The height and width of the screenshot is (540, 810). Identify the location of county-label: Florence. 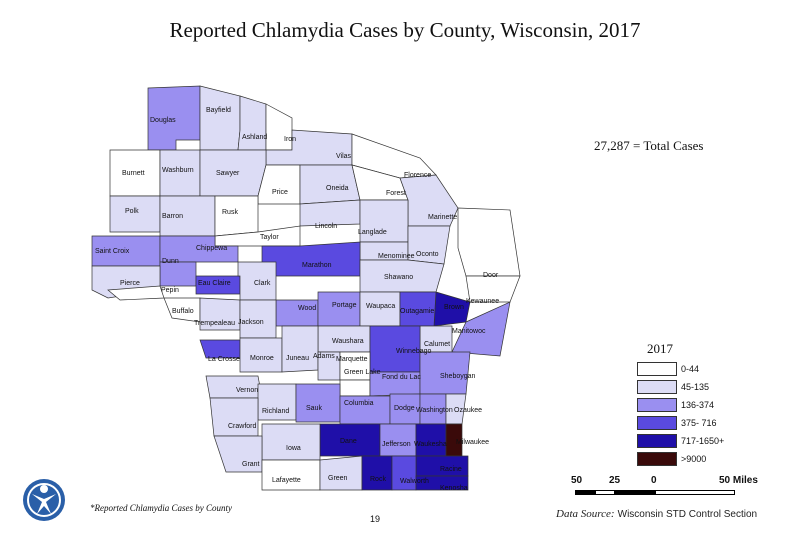
(417, 175).